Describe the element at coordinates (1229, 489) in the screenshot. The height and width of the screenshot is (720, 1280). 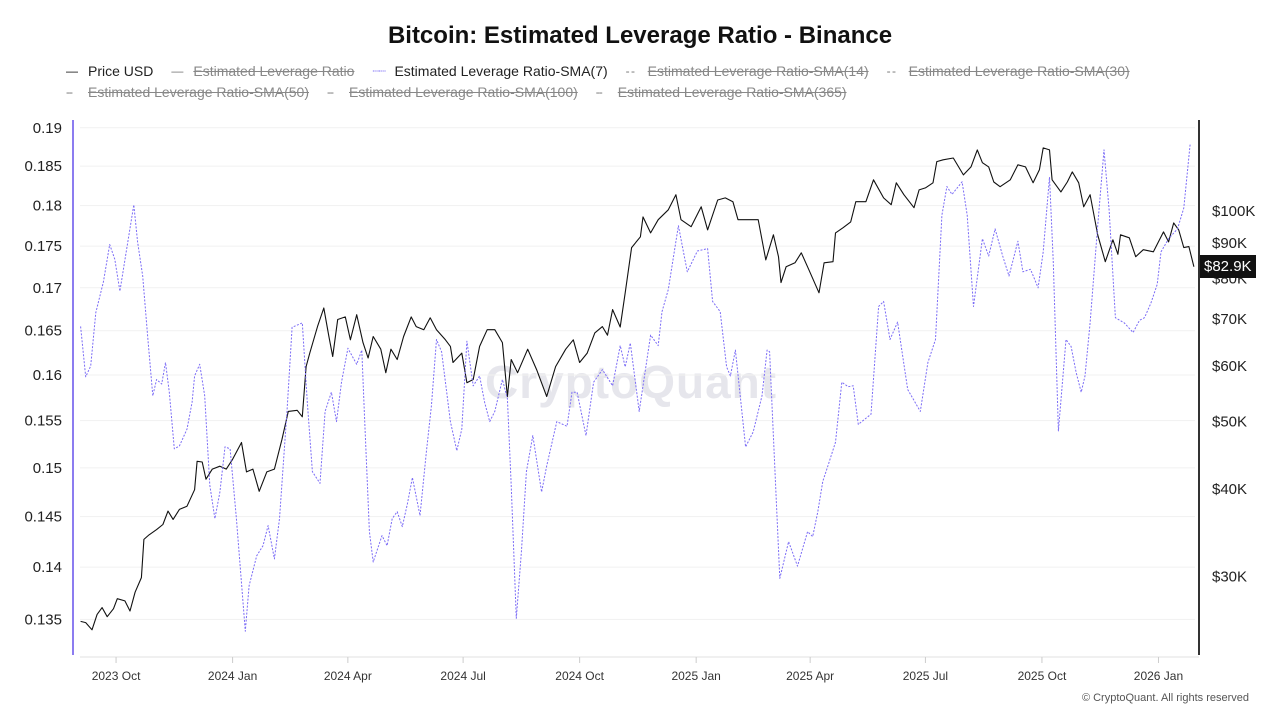
I see `y-right-tick-label: $40K` at that location.